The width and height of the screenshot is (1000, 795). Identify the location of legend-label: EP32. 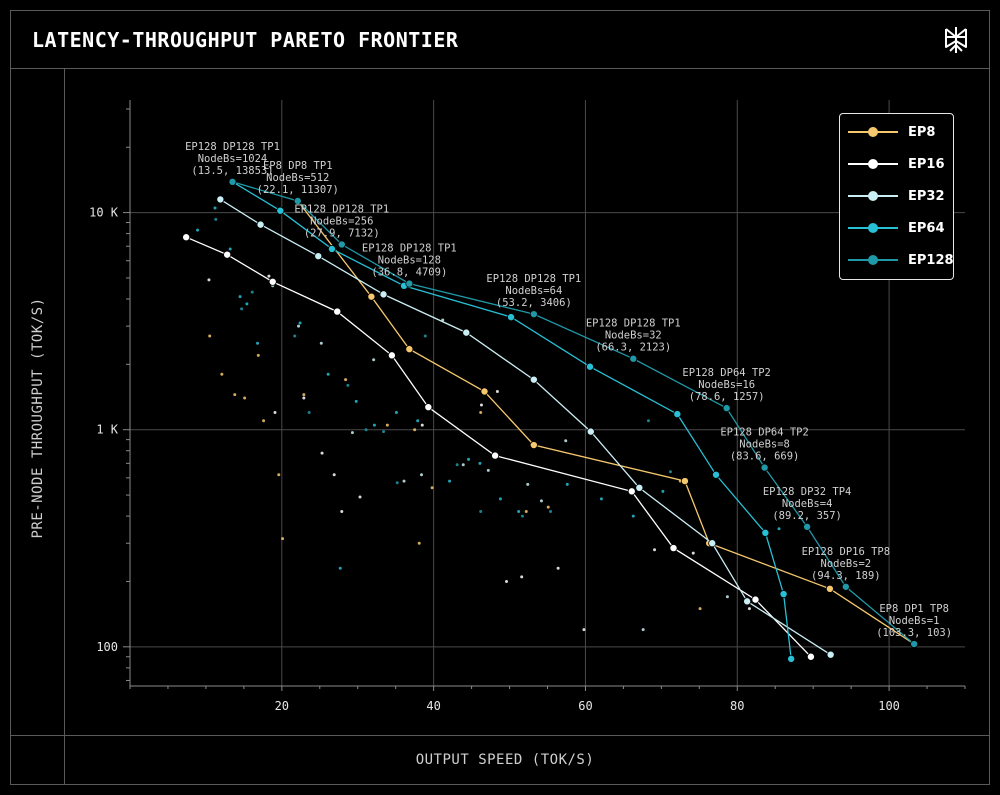
(926, 196).